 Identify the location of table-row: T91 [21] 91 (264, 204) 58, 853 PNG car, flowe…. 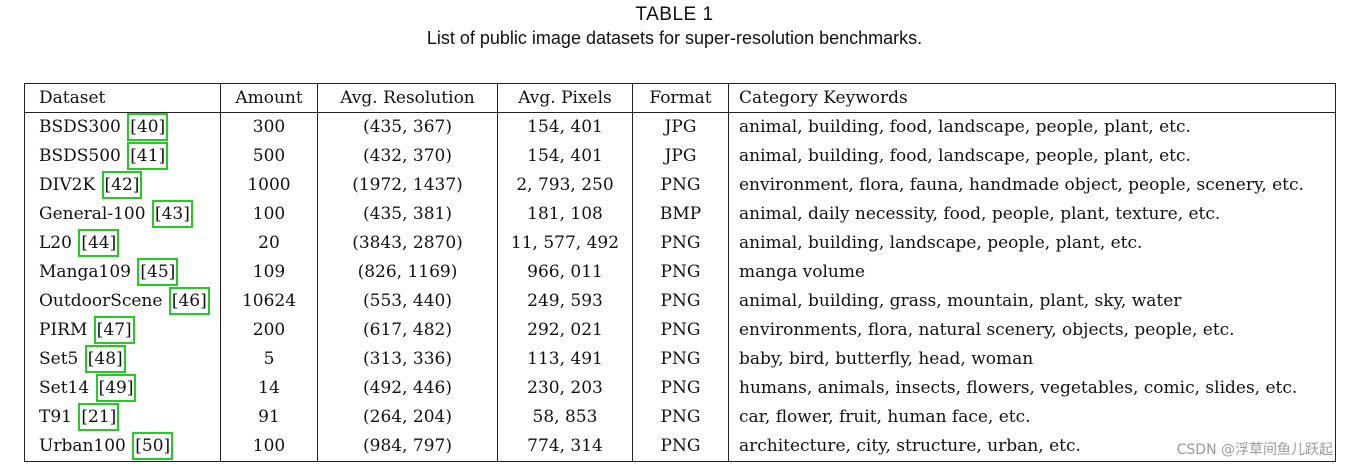
(680, 417).